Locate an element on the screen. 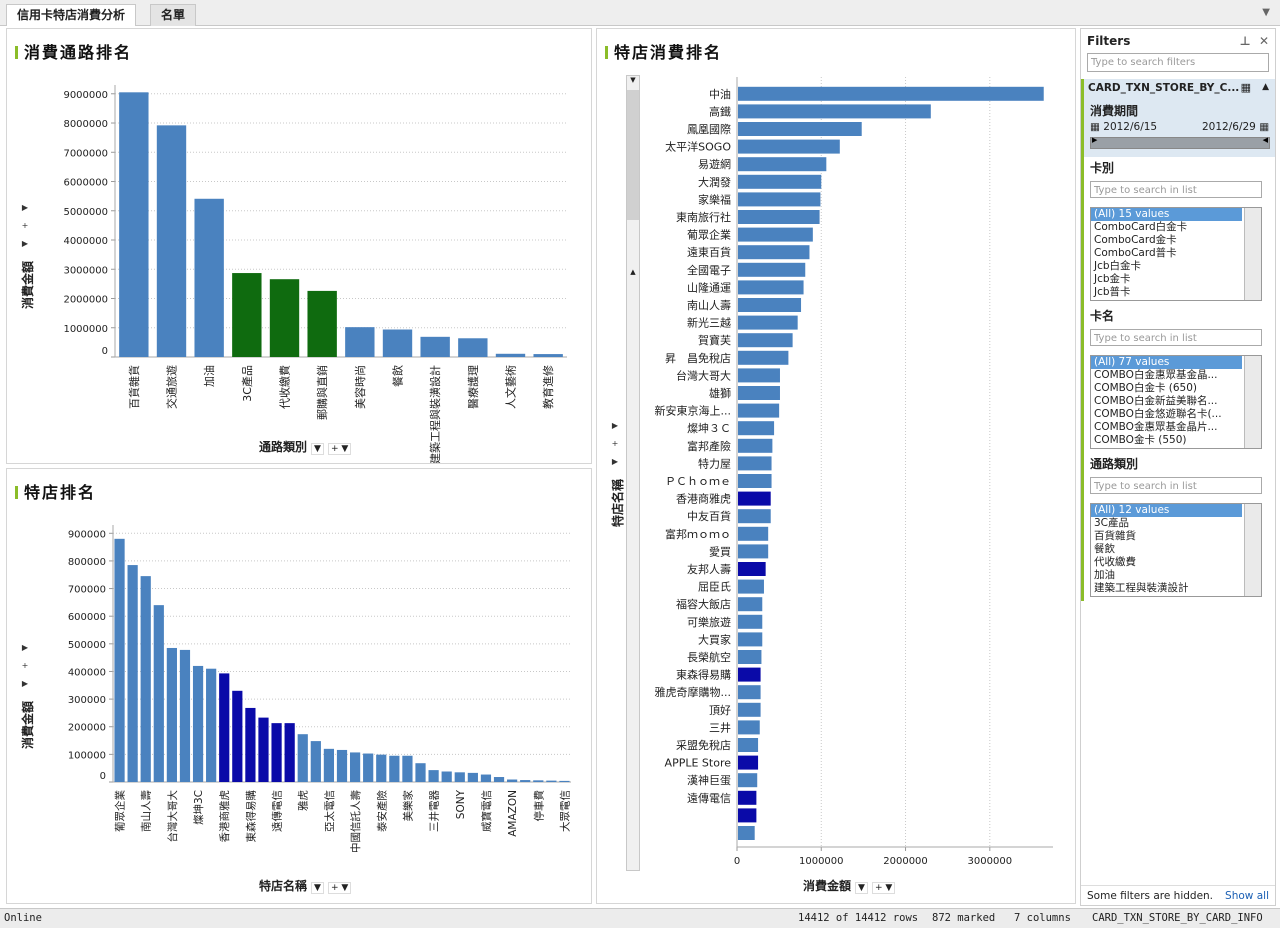 The image size is (1280, 928). list-item: 3C產品 is located at coordinates (1112, 523).